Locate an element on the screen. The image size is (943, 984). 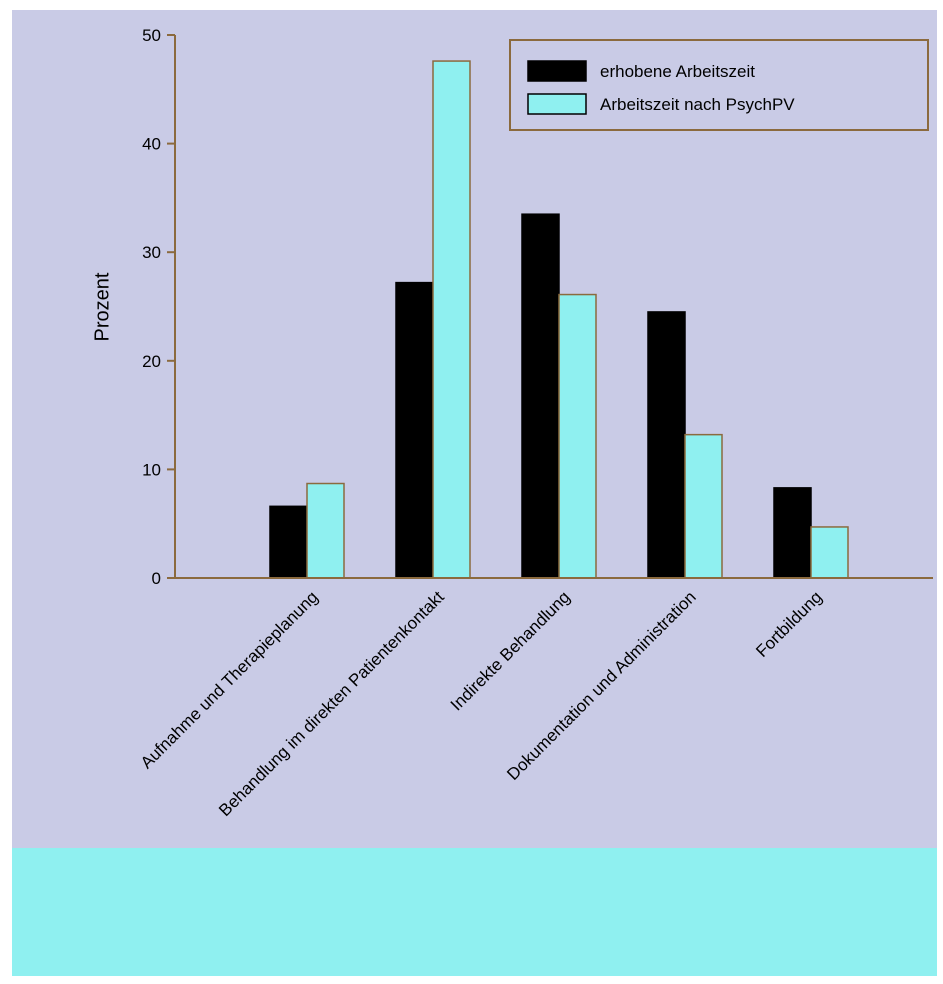
y-tick-label-3: 30 is located at coordinates (151, 252).